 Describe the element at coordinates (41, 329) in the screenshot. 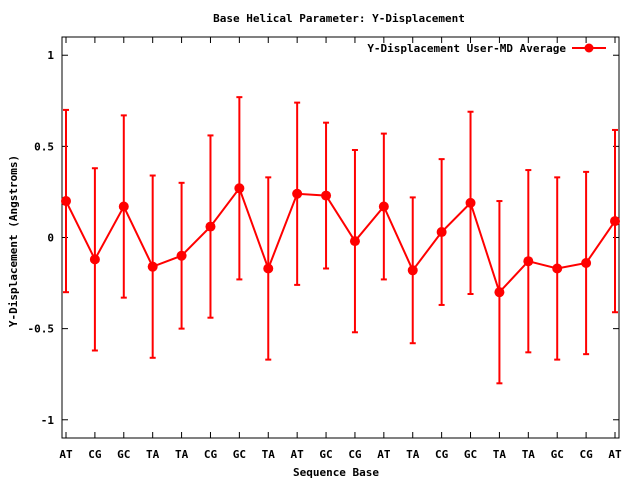

I see `y-tick-label: -0.5` at that location.